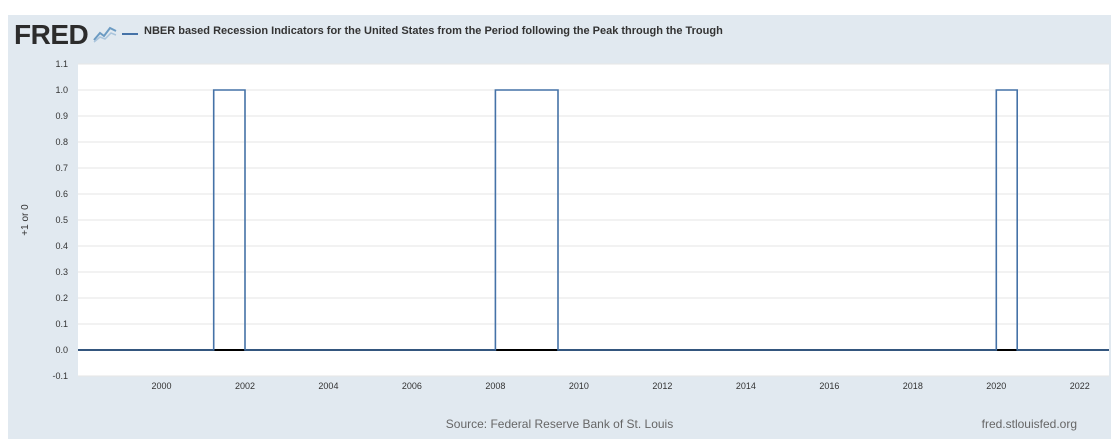 This screenshot has width=1111, height=439. Describe the element at coordinates (61, 246) in the screenshot. I see `y-tick-label: 0.4` at that location.